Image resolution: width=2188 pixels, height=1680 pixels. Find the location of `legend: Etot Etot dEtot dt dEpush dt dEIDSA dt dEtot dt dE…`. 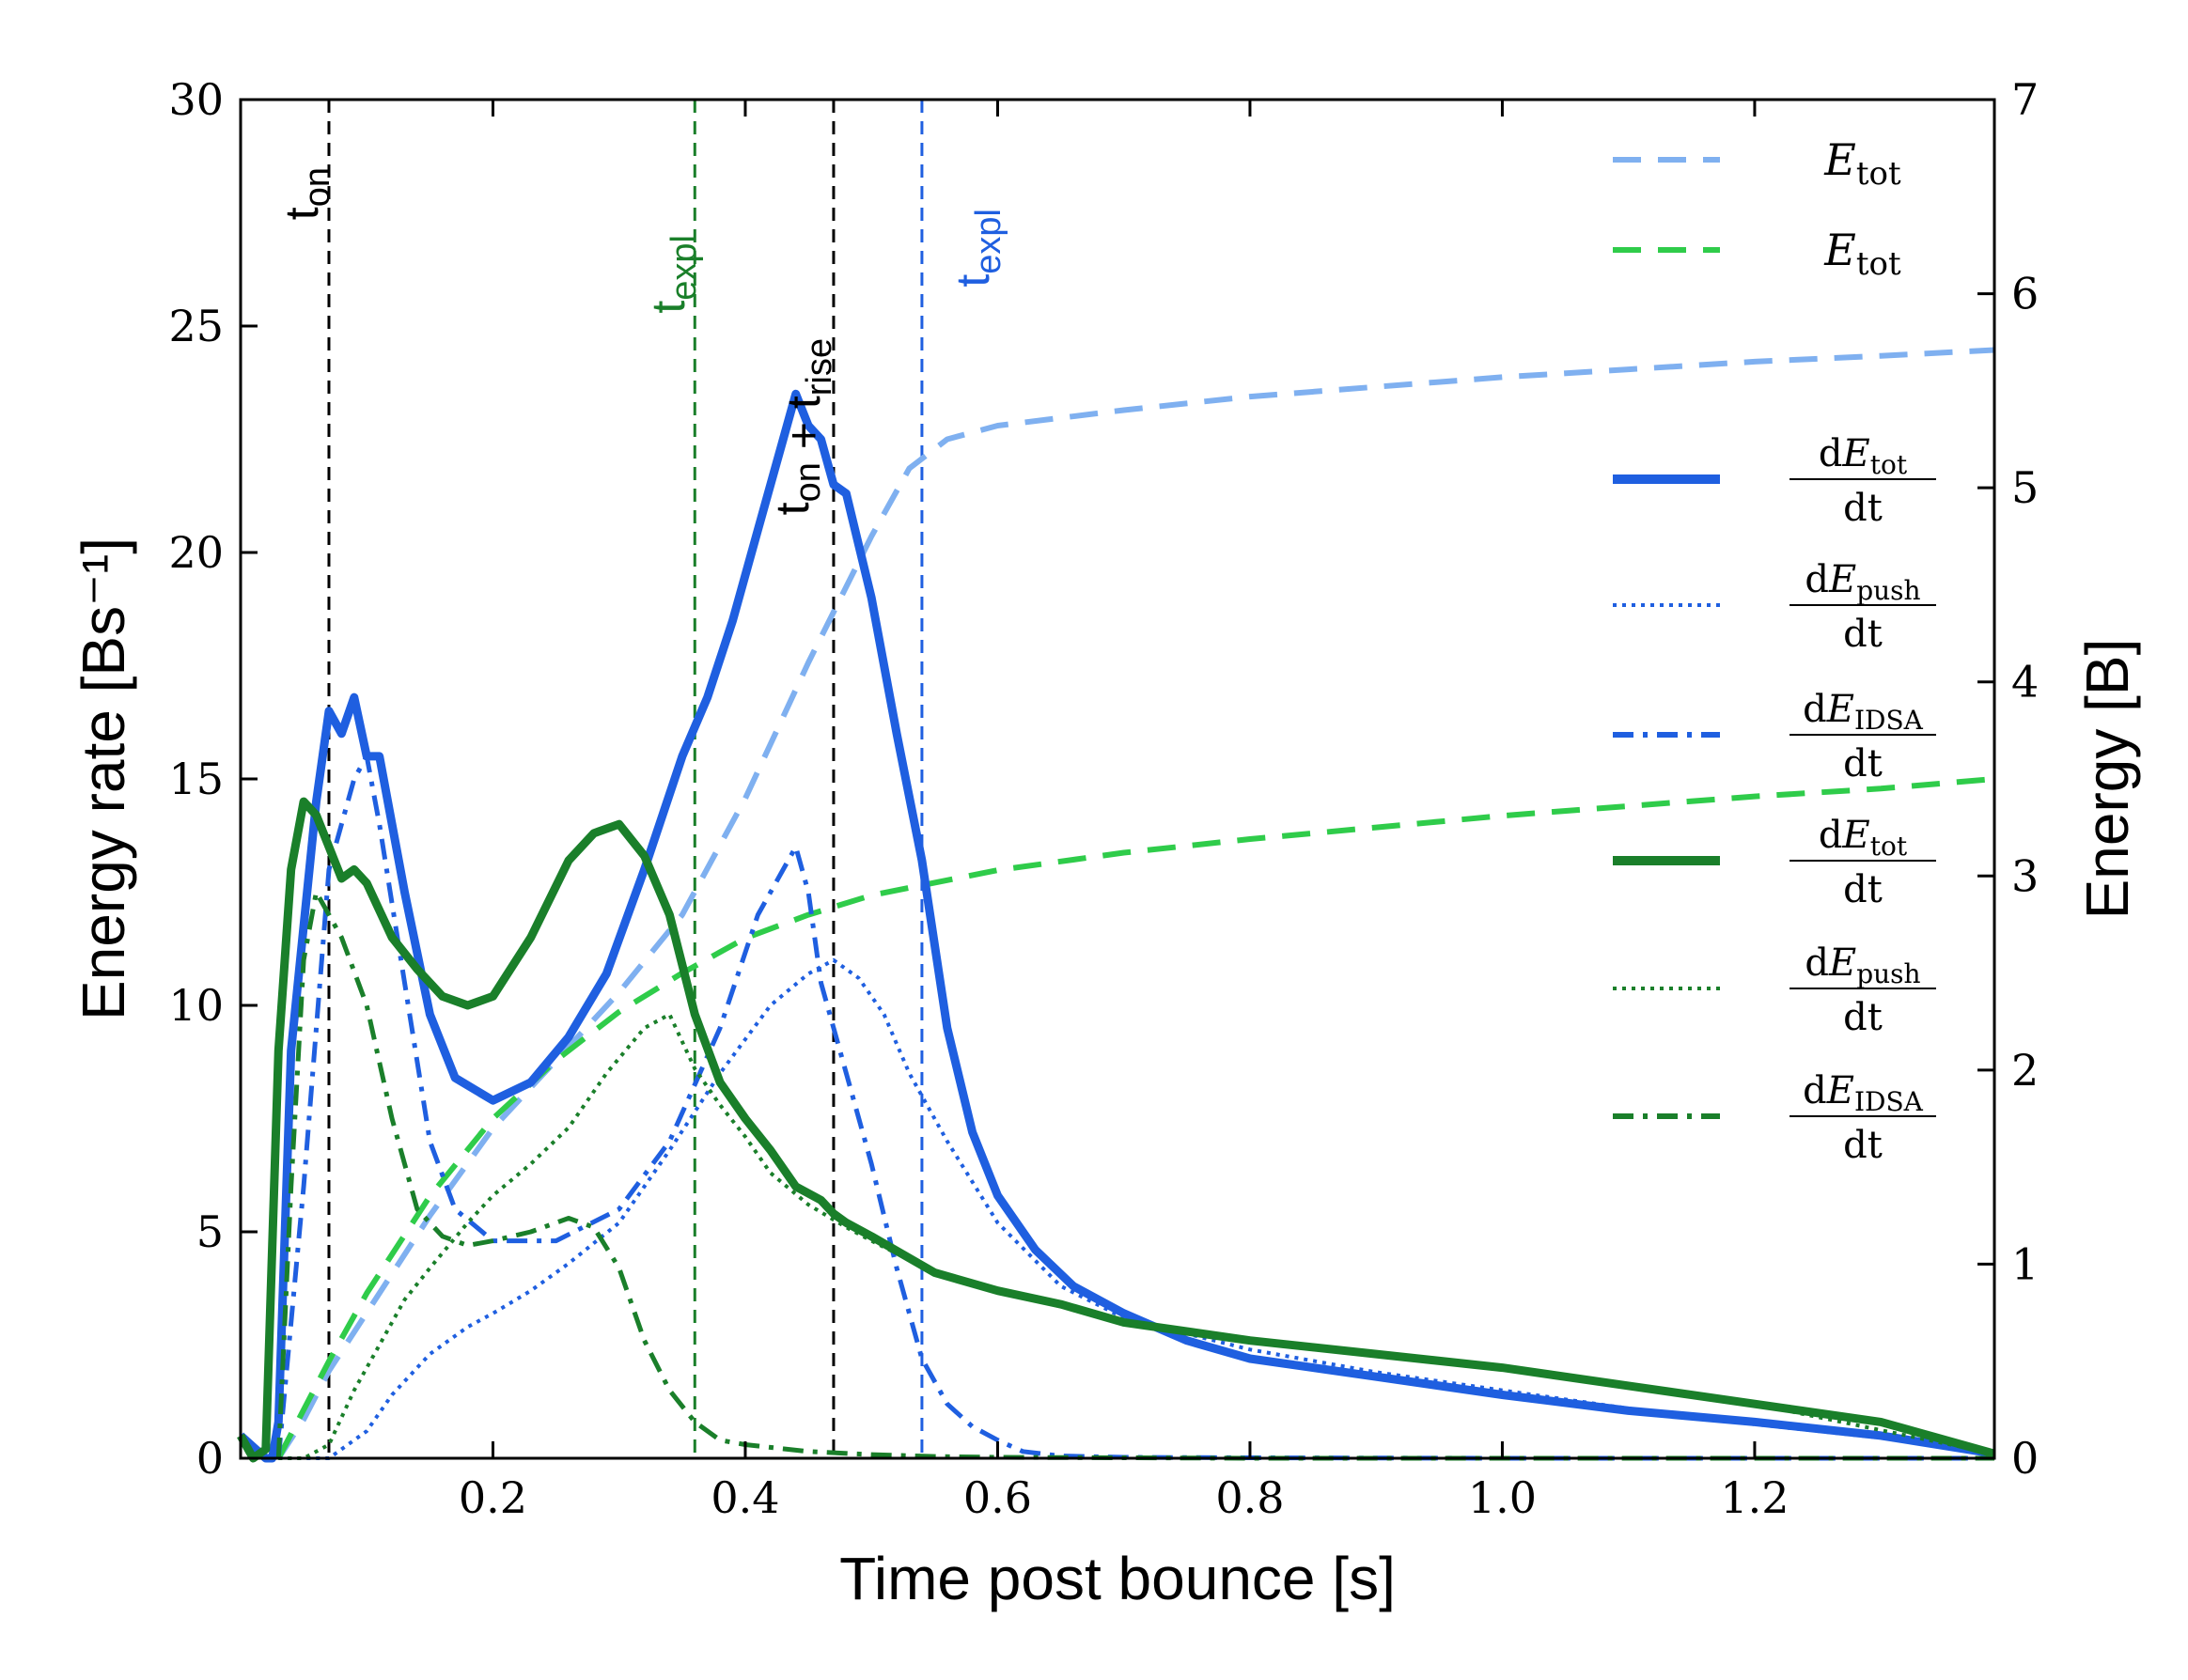

legend: Etot Etot dEtot dt dEpush dt dEIDSA dt dEtot dt dE… is located at coordinates (1774, 650).